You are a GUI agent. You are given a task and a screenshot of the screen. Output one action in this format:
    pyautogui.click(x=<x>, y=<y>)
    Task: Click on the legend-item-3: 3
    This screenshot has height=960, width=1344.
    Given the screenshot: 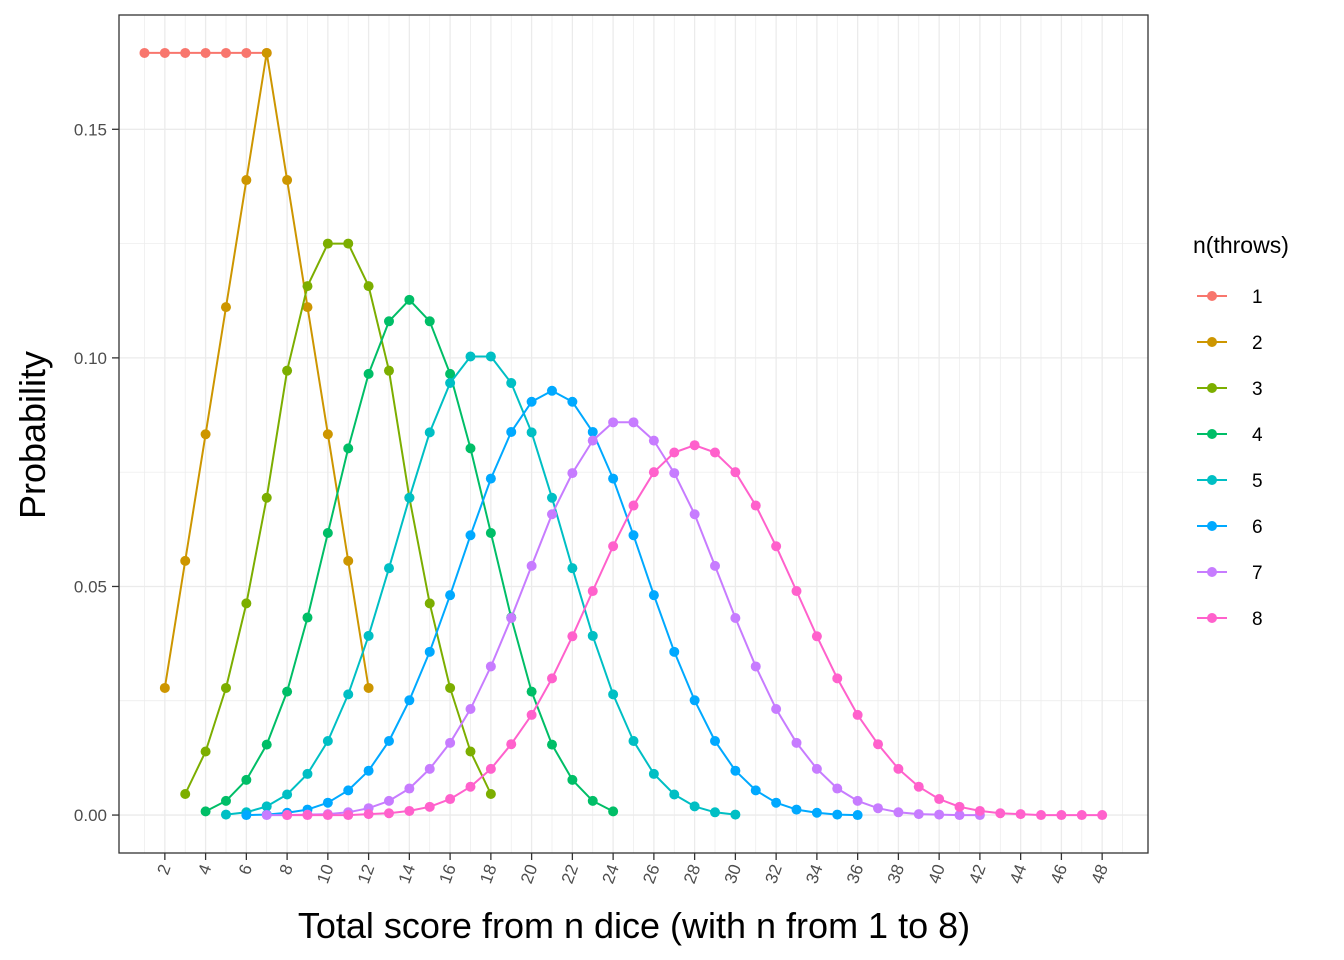 What is the action you would take?
    pyautogui.click(x=1230, y=389)
    